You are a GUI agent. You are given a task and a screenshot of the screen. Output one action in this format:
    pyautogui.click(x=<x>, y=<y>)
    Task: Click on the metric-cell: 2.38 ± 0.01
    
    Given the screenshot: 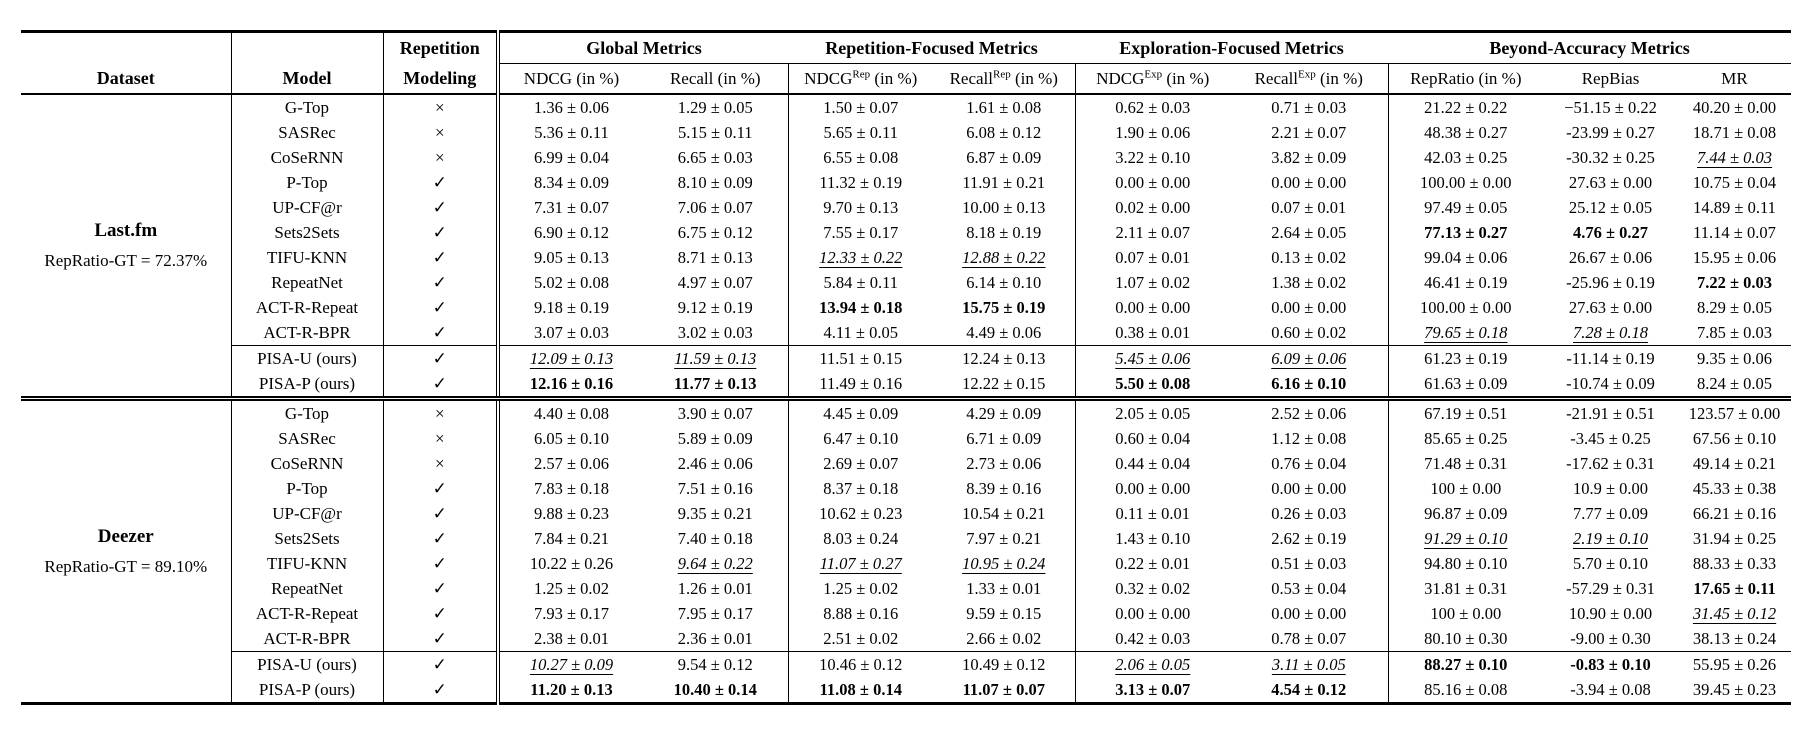 What is the action you would take?
    pyautogui.click(x=569, y=639)
    